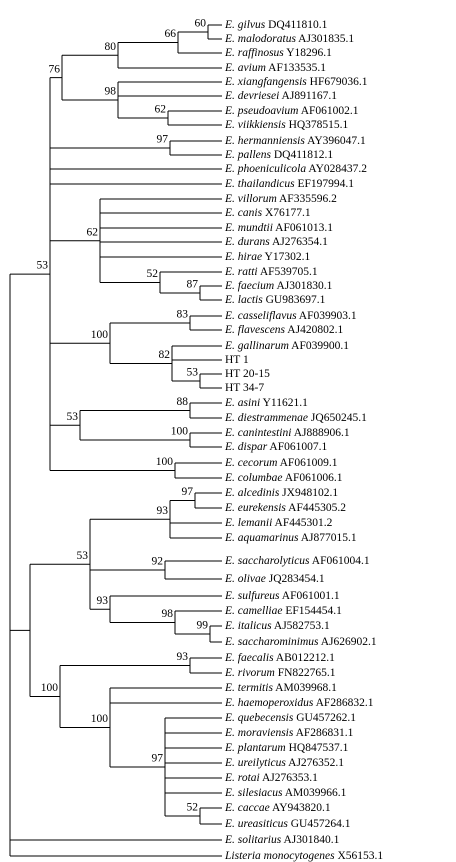  Describe the element at coordinates (285, 793) in the screenshot. I see `leaf-label: E. silesiacus AM039966.1` at that location.